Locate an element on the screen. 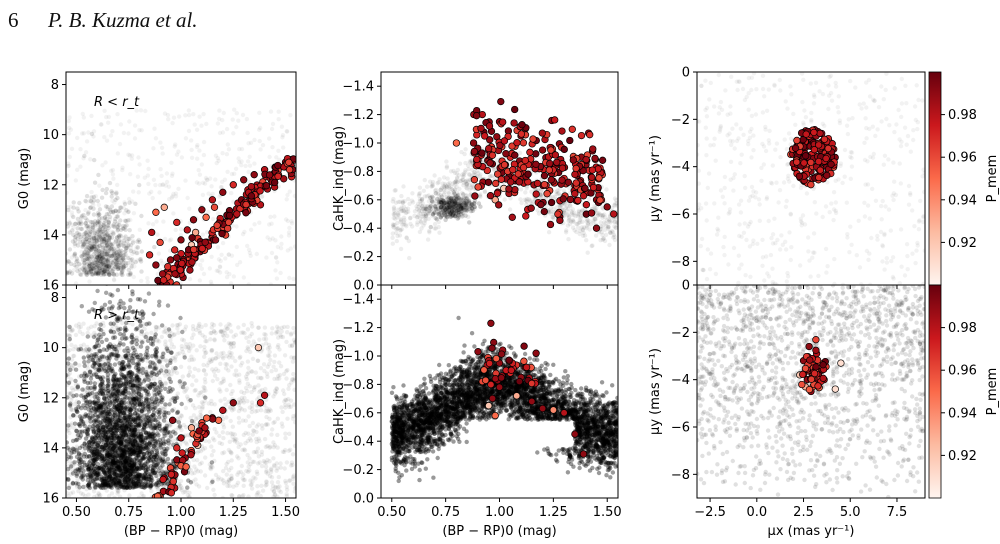 The width and height of the screenshot is (1000, 544). radius-annotation: R < r_t is located at coordinates (117, 102).